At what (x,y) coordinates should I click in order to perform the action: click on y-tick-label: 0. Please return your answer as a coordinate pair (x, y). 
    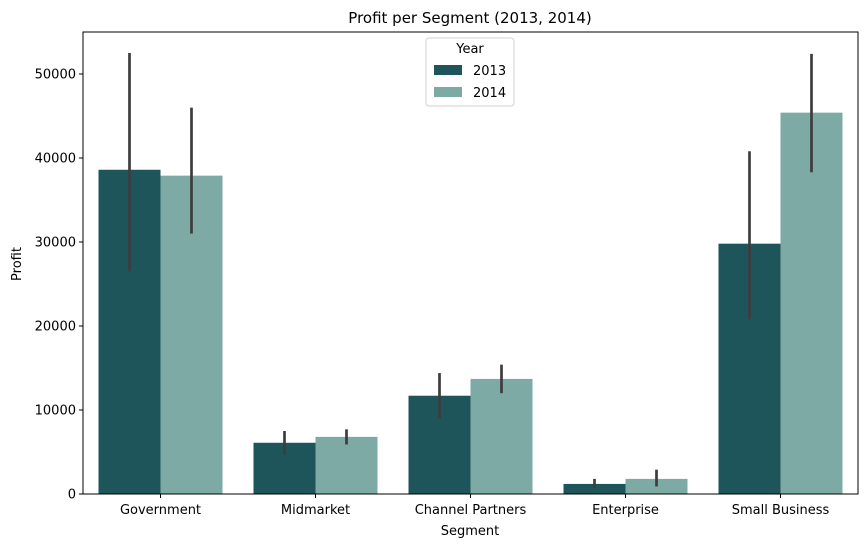
    Looking at the image, I should click on (72, 495).